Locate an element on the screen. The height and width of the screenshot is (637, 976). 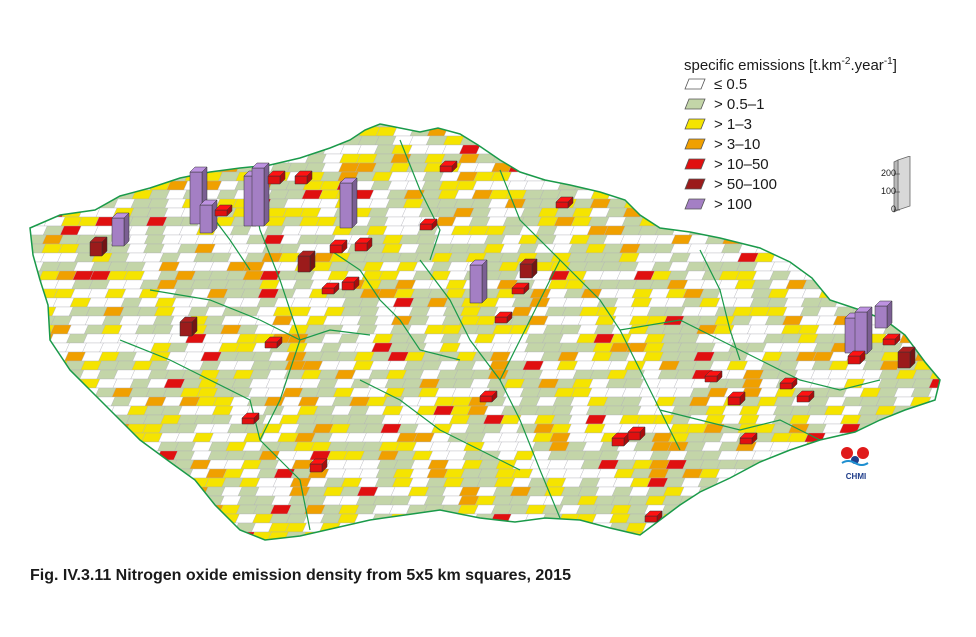
legend-item: > 10–50 is located at coordinates (819, 164).